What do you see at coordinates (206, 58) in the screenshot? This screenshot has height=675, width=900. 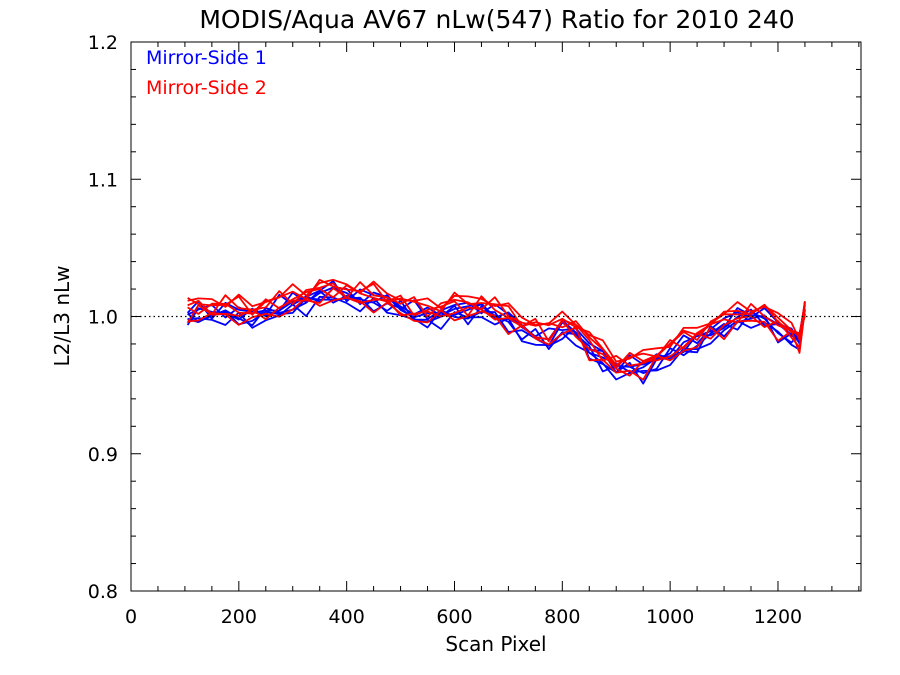 I see `legend-mirror-side-1: Mirror-Side 1` at bounding box center [206, 58].